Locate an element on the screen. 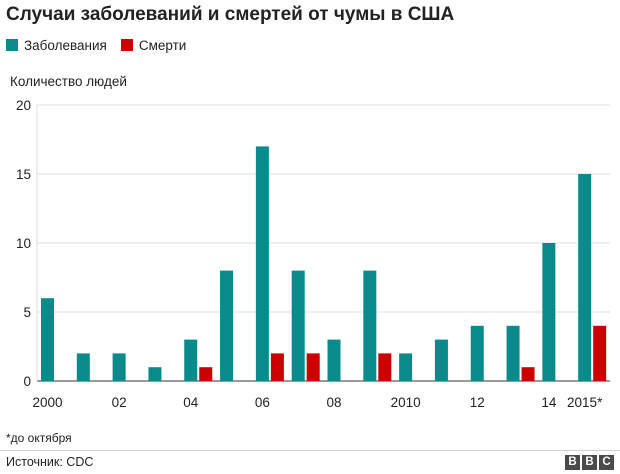 The image size is (620, 474). x-tick-label: 2010 is located at coordinates (406, 402).